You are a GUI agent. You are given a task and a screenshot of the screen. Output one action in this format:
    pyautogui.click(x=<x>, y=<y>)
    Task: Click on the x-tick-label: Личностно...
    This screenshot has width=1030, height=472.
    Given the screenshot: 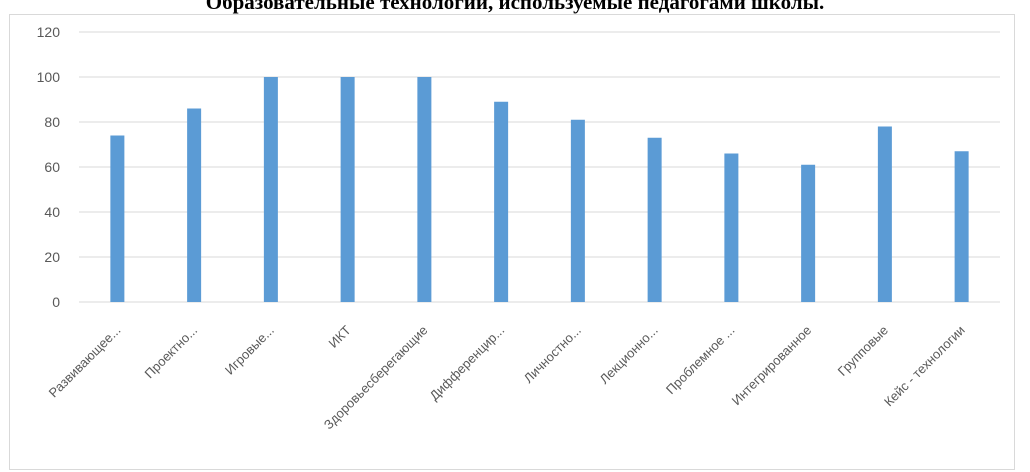 What is the action you would take?
    pyautogui.click(x=552, y=354)
    